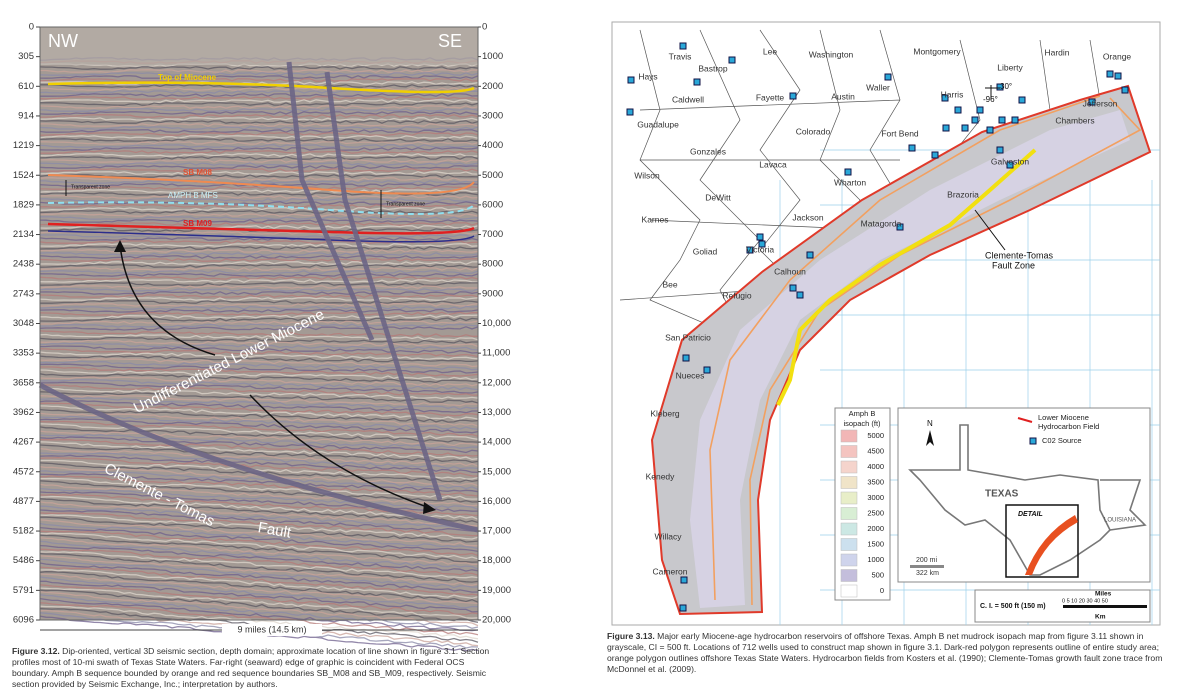 The height and width of the screenshot is (700, 1182). What do you see at coordinates (330, 201) in the screenshot?
I see `fault` at bounding box center [330, 201].